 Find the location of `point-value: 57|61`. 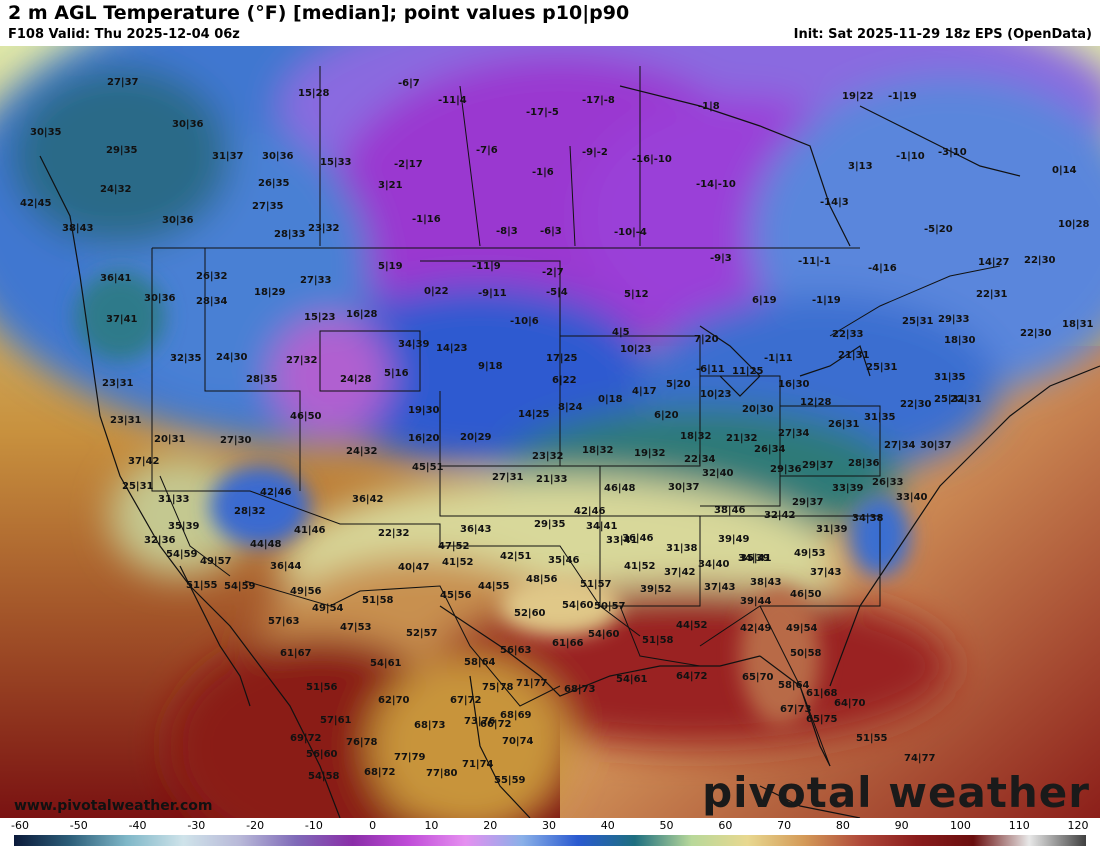

point-value: 57|61 is located at coordinates (336, 720).